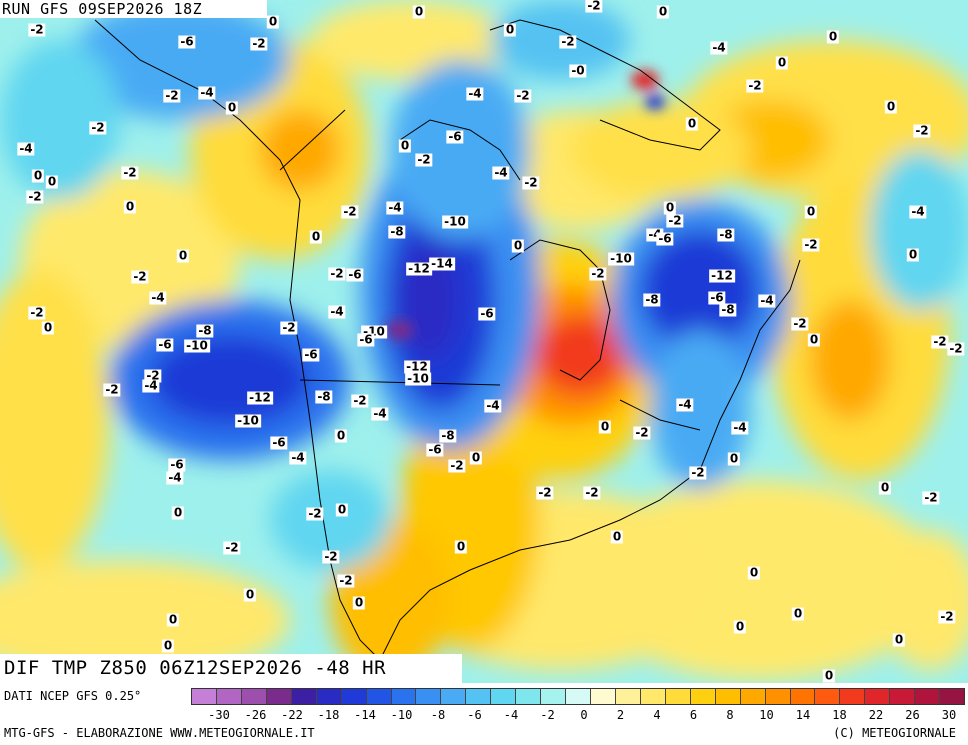 The width and height of the screenshot is (968, 745). I want to click on colorbar-tick-label: 6, so click(693, 715).